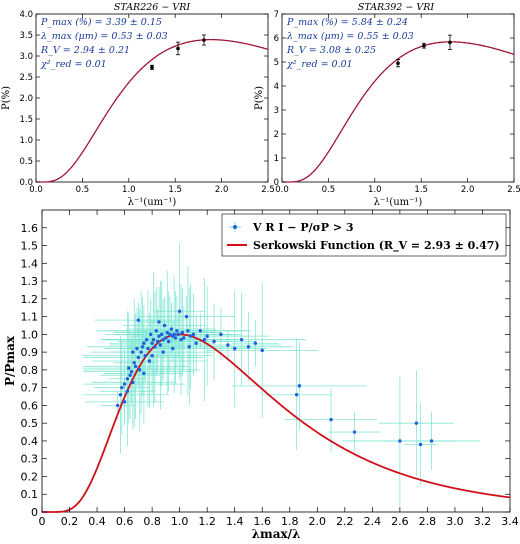 The height and width of the screenshot is (544, 520). Describe the element at coordinates (26, 57) in the screenshot. I see `y-tick-label: 3.0` at that location.